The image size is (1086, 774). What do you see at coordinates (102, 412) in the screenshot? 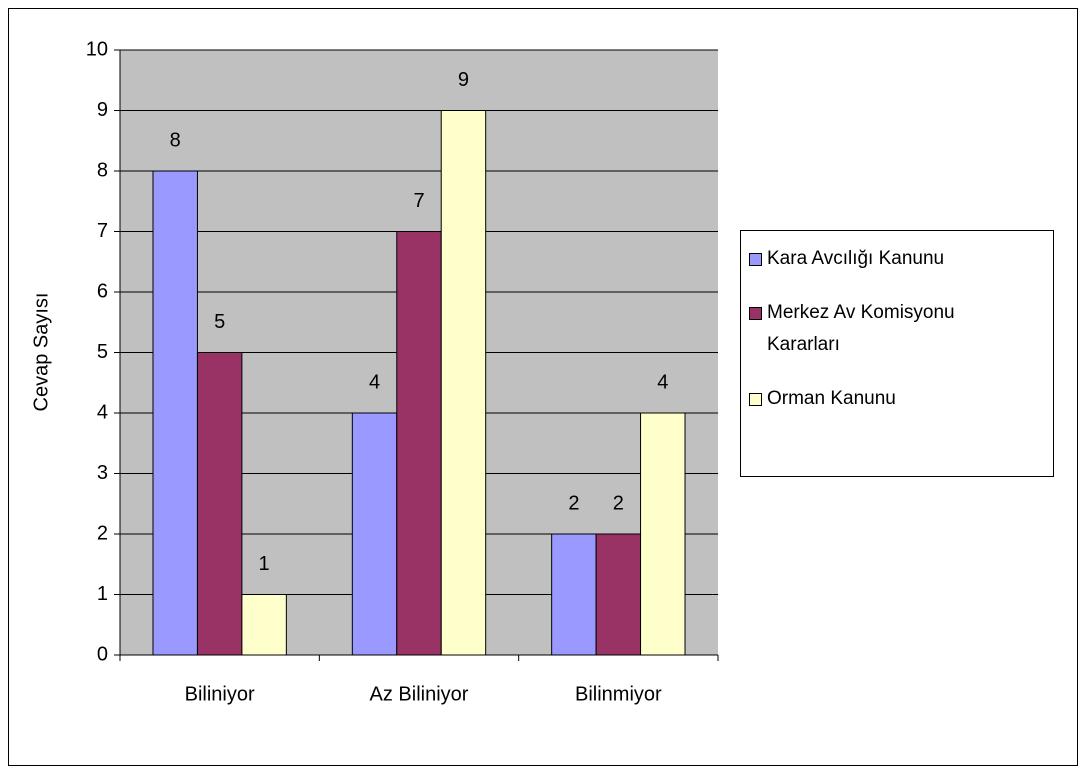
I see `y-tick-label: 4` at bounding box center [102, 412].